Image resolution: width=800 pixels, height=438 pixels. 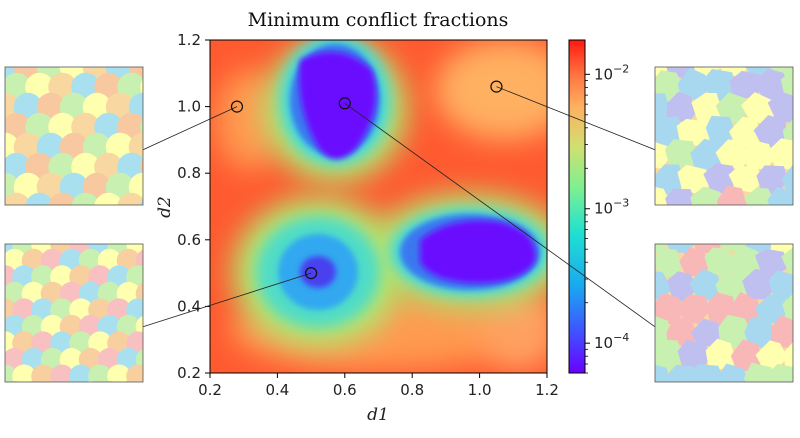 I want to click on inset-bottom-left, so click(x=84, y=318).